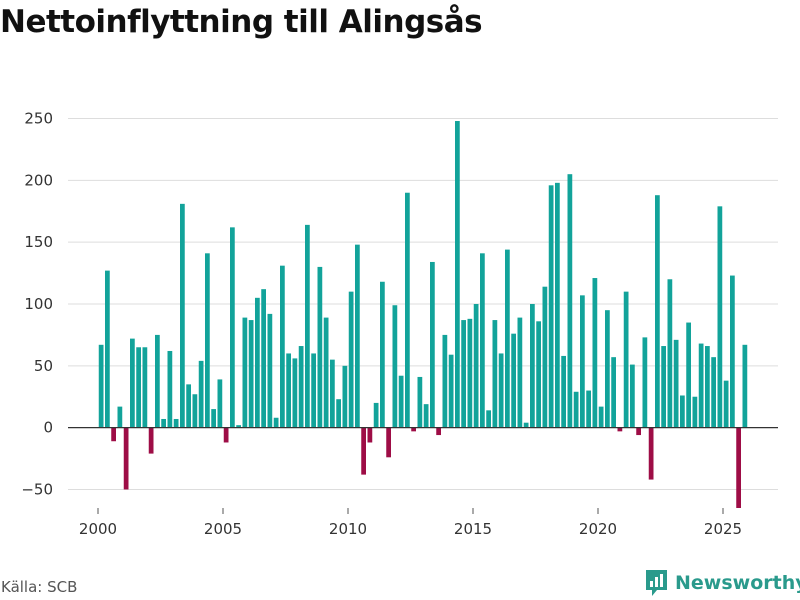  What do you see at coordinates (473, 529) in the screenshot?
I see `x-tick-label: 2015` at bounding box center [473, 529].